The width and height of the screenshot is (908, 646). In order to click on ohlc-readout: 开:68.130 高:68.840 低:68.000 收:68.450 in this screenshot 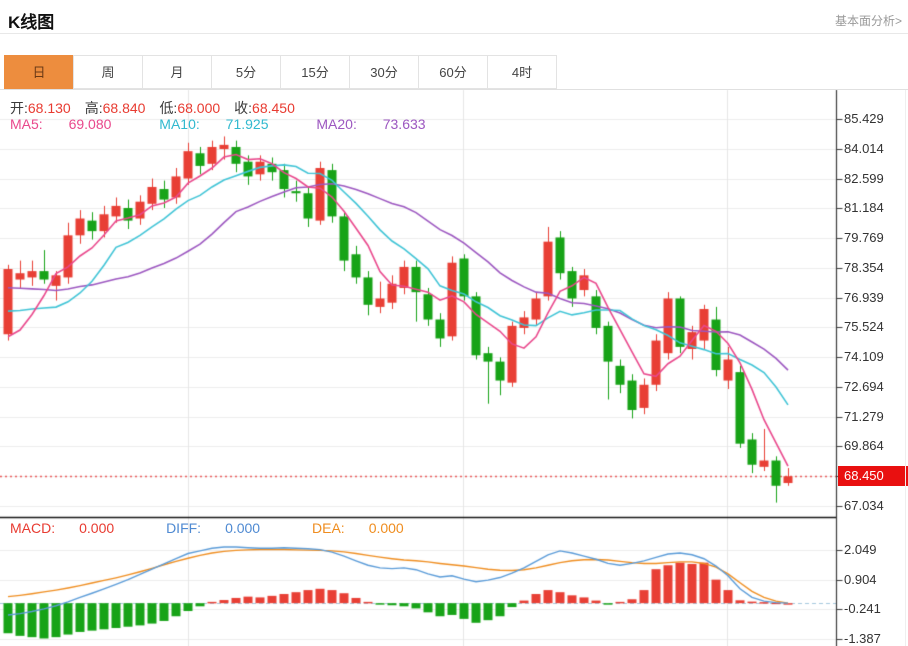, I will do `click(159, 108)`.